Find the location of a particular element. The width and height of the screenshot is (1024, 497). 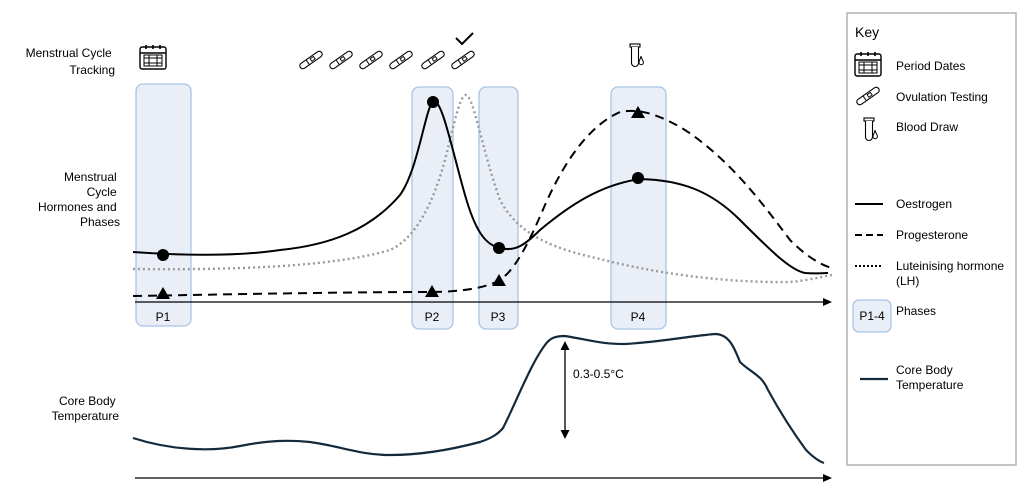

legend-label-temperature-line: Core Body is located at coordinates (924, 370).